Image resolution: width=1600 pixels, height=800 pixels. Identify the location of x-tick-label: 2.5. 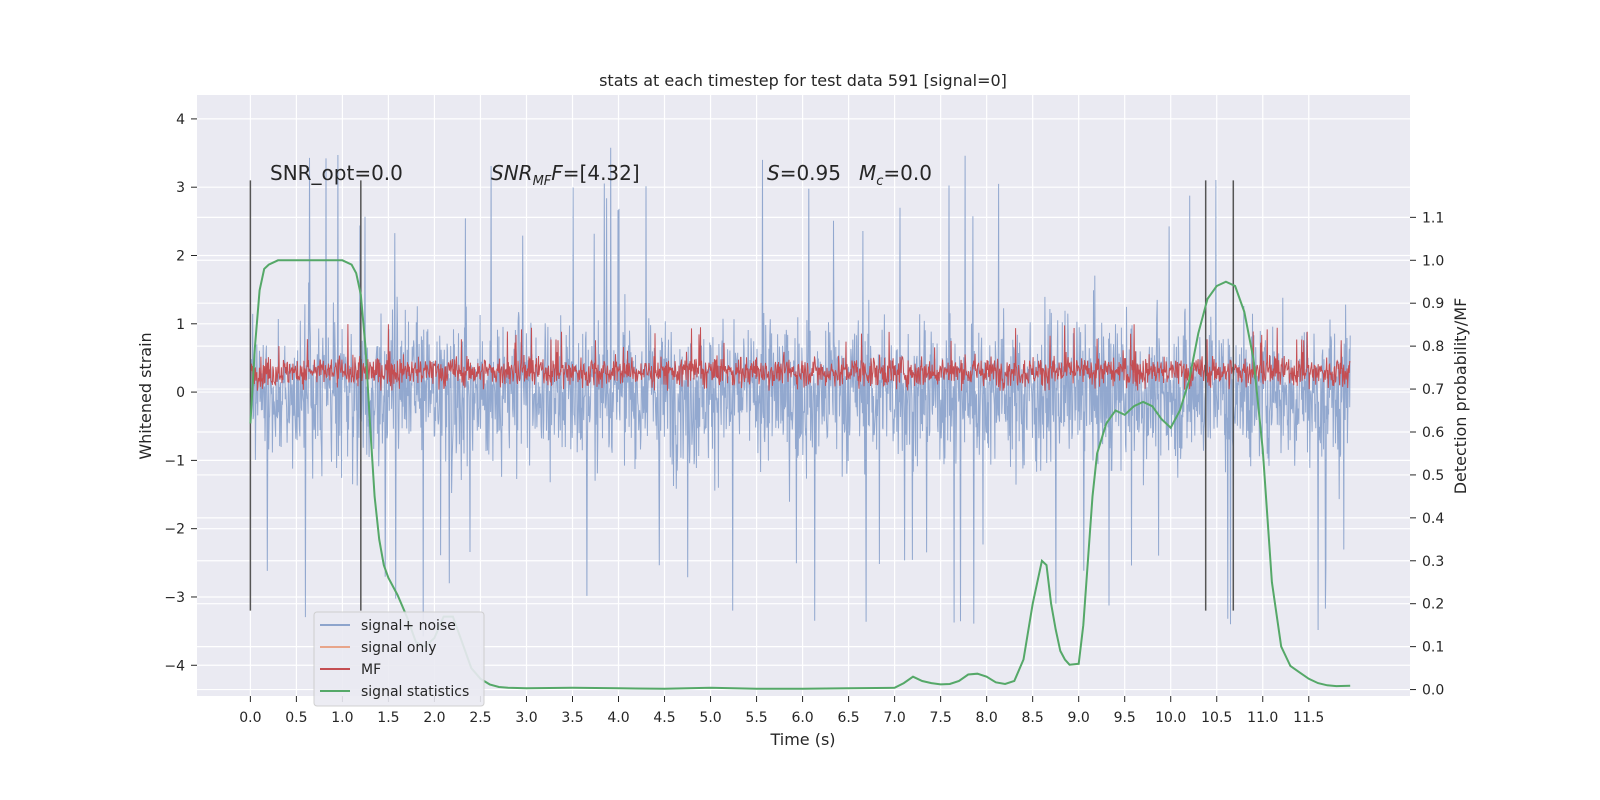
(480, 718).